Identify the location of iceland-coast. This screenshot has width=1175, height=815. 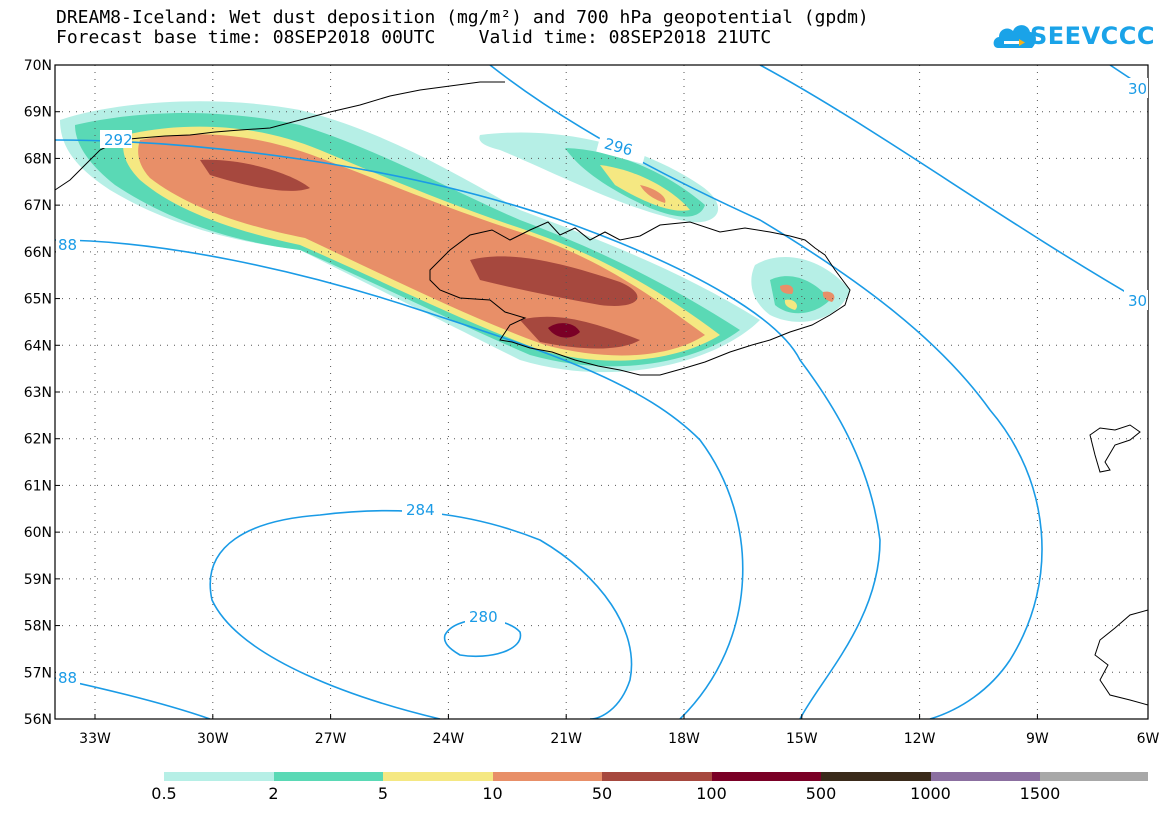
(640, 298).